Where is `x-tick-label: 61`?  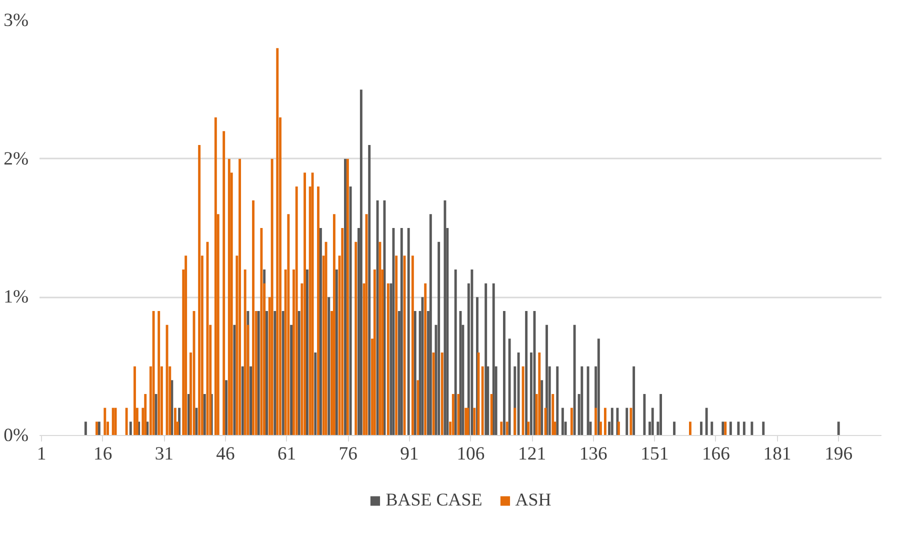
x-tick-label: 61 is located at coordinates (286, 454).